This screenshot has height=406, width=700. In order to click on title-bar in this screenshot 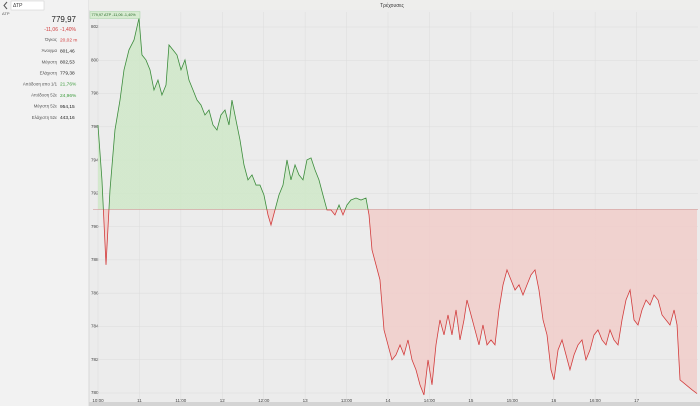, I will do `click(394, 5)`.